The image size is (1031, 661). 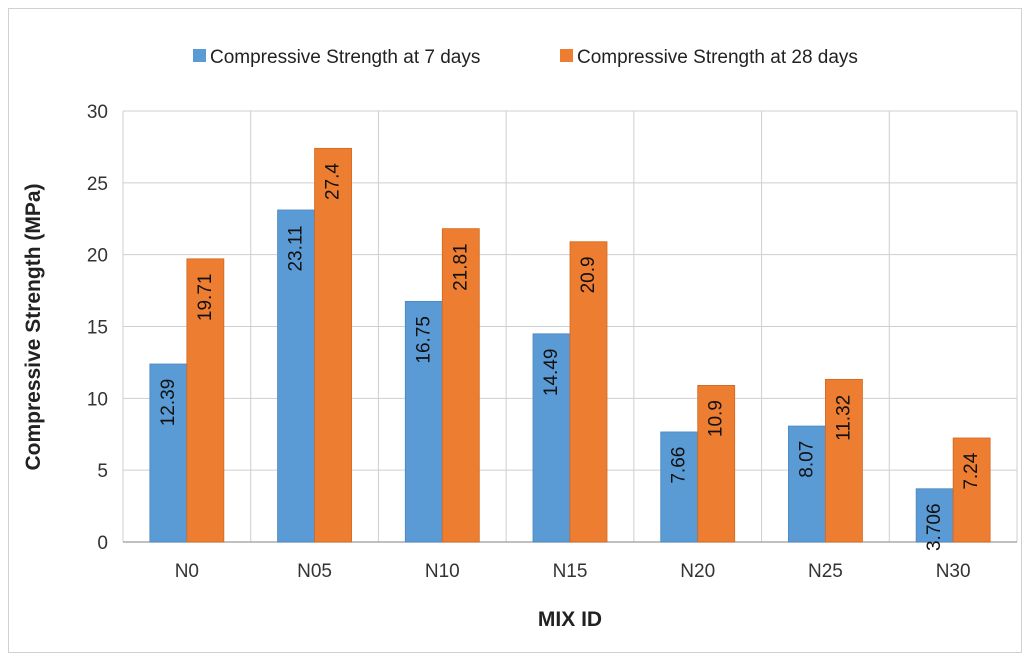 What do you see at coordinates (717, 57) in the screenshot?
I see `legend-label-28-days: Compressive Strength at 28 days` at bounding box center [717, 57].